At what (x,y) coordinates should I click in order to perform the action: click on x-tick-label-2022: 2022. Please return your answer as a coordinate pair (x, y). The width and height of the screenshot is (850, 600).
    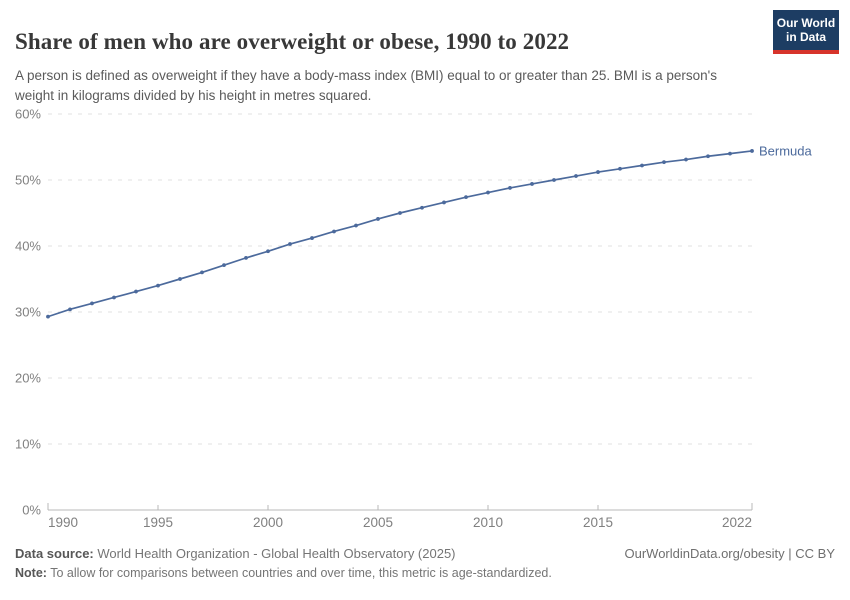
    Looking at the image, I should click on (737, 522).